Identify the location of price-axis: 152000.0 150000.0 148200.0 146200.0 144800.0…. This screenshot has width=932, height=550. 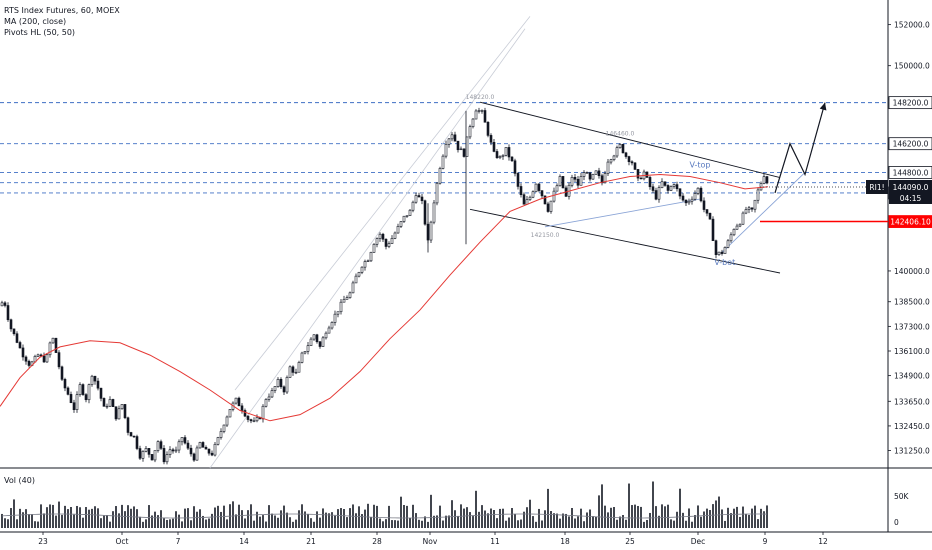
(846, 238).